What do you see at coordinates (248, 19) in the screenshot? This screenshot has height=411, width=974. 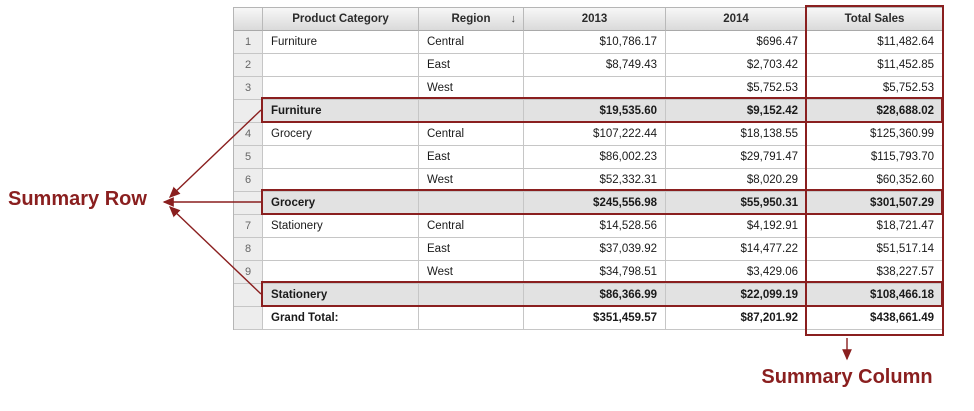 I see `corner-header-cell` at bounding box center [248, 19].